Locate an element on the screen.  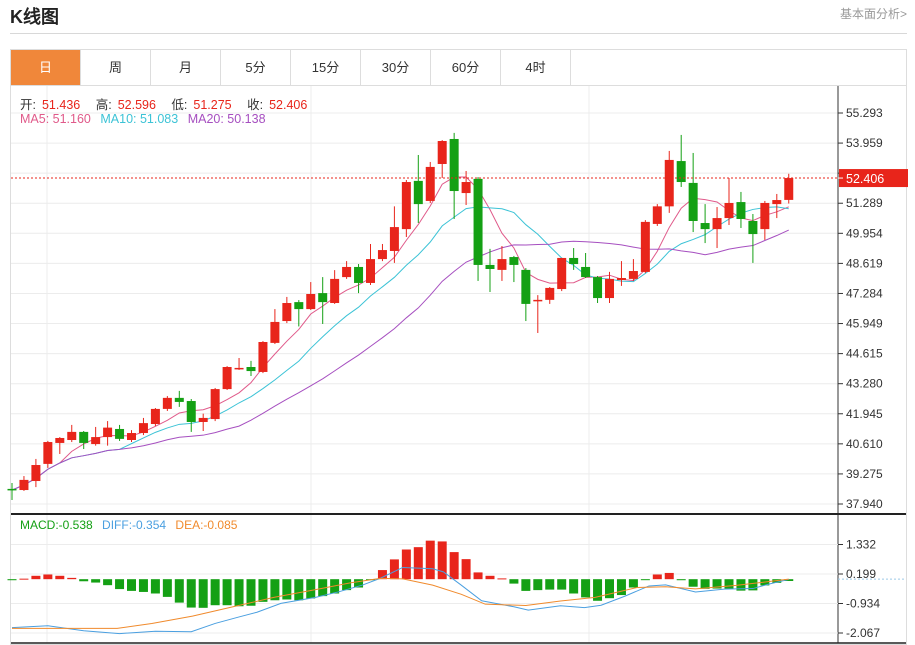
open-label: 开: is located at coordinates (28, 105).